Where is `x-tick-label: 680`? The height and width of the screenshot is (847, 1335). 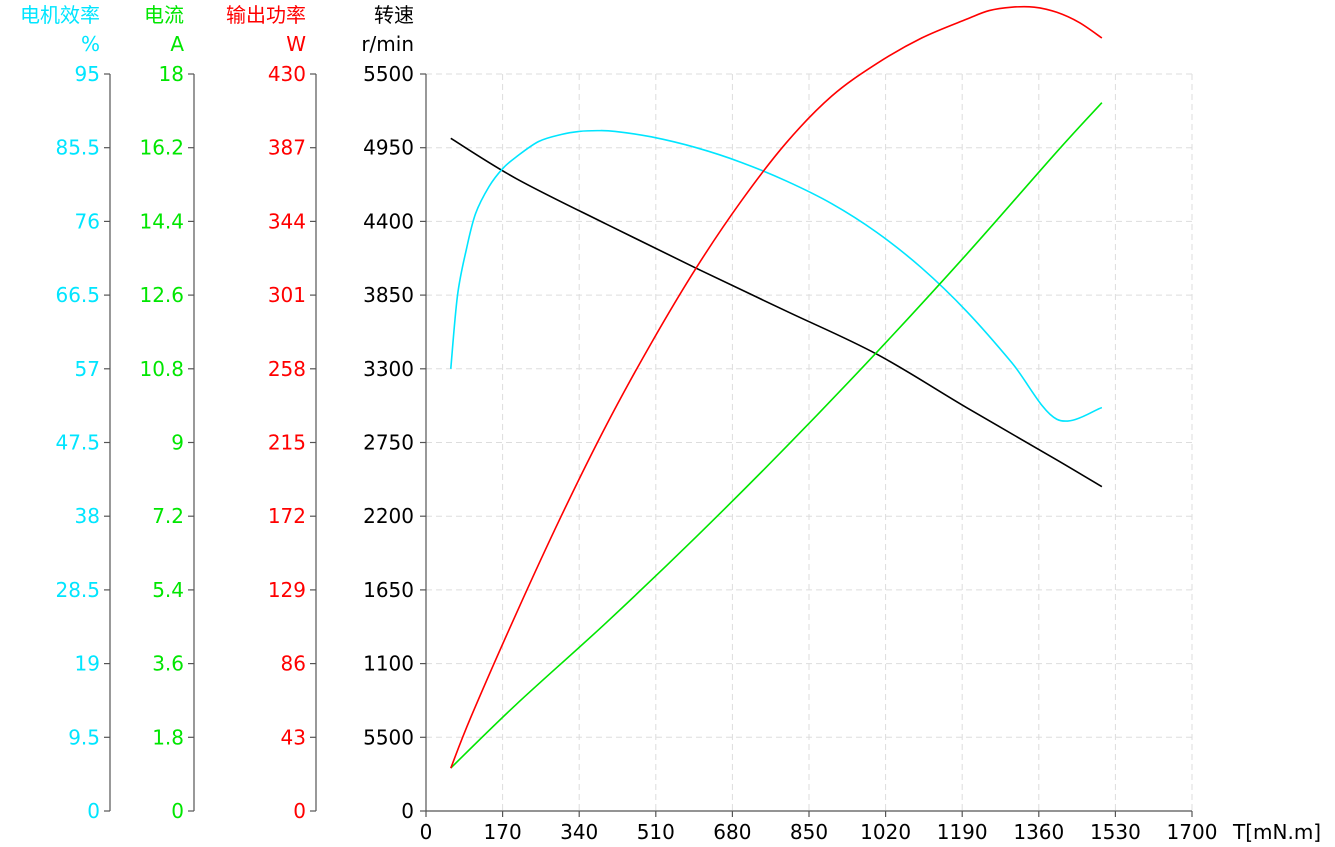 x-tick-label: 680 is located at coordinates (732, 832).